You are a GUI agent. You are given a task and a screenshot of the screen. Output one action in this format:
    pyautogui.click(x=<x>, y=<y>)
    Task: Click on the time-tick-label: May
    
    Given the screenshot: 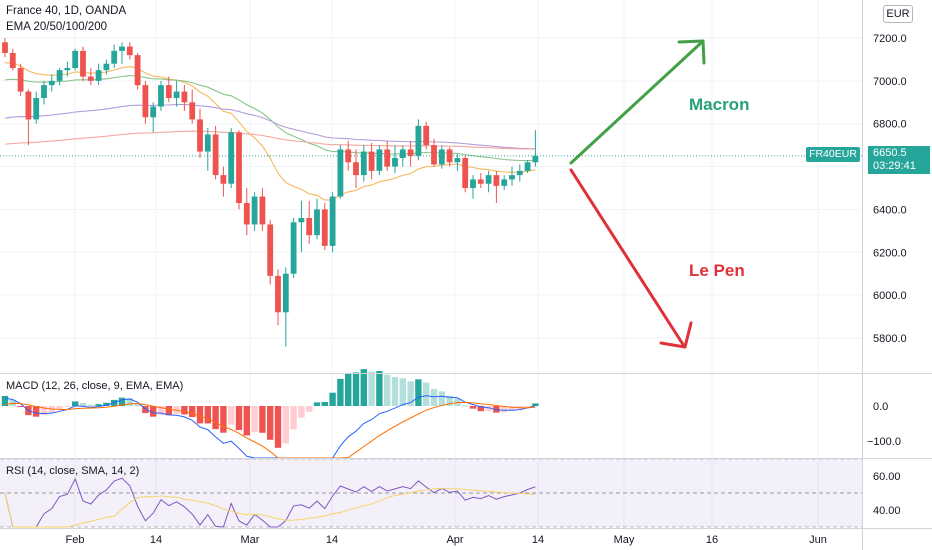 What is the action you would take?
    pyautogui.click(x=624, y=540)
    